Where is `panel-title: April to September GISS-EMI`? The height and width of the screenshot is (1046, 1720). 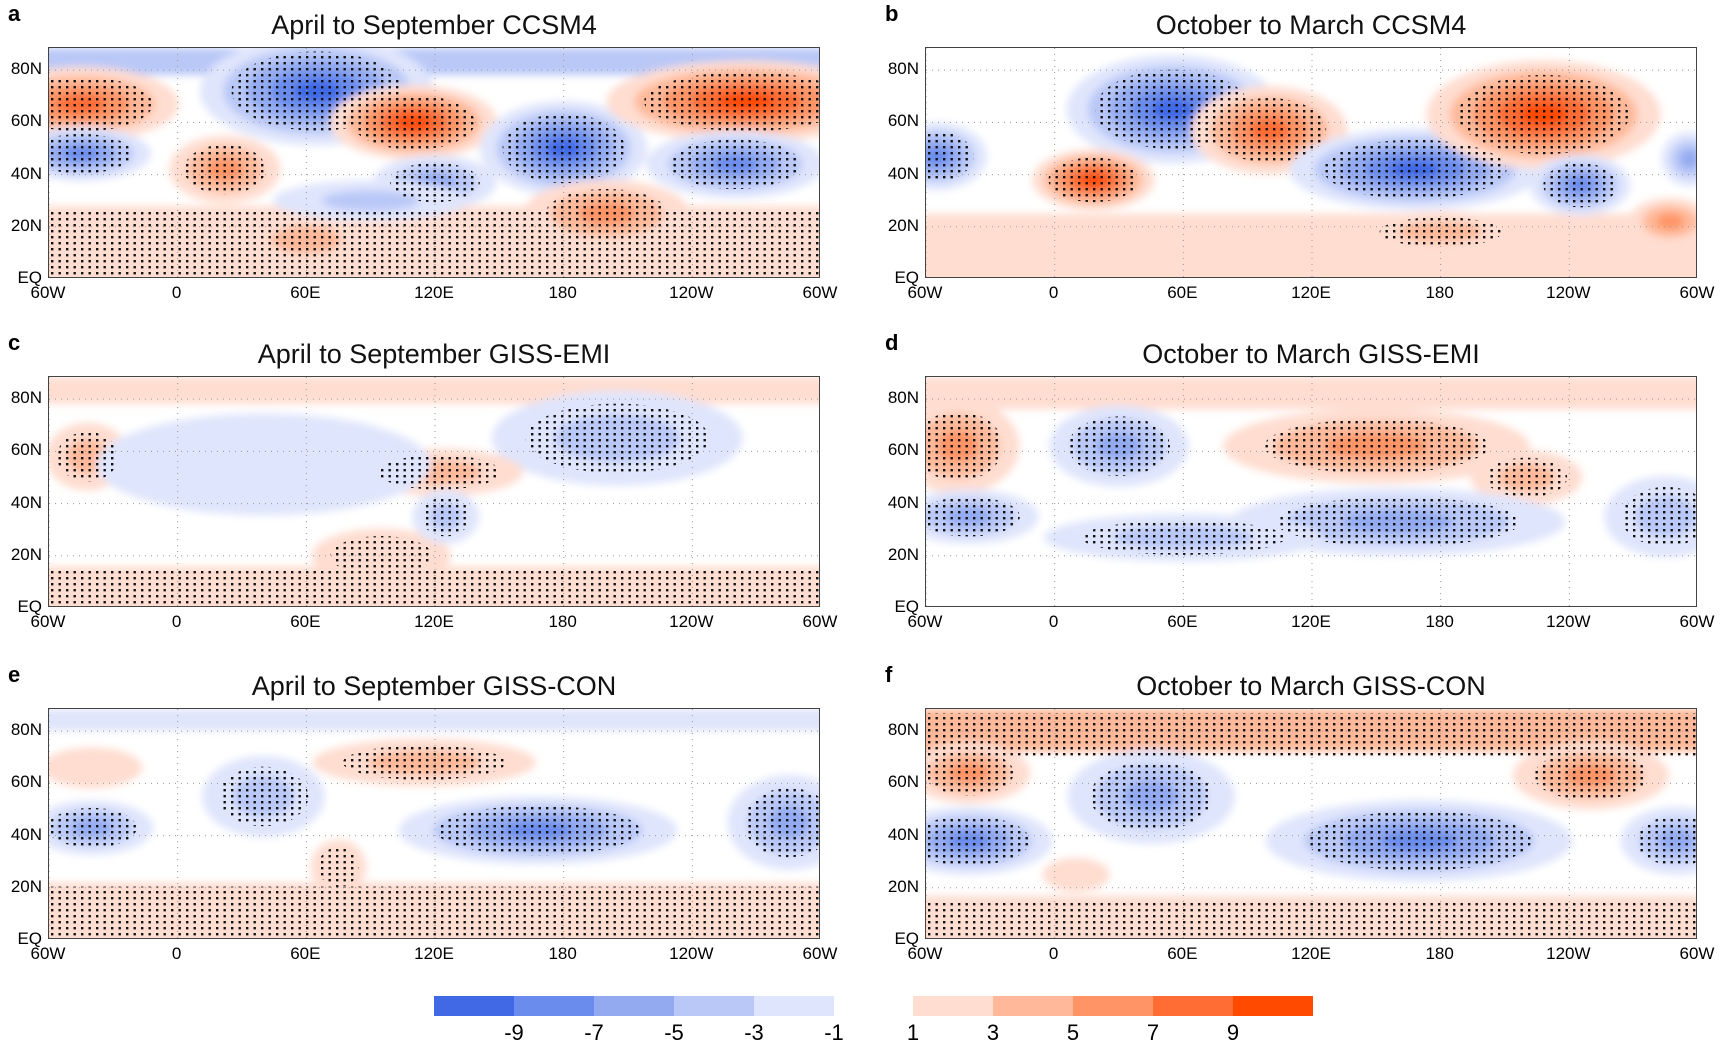
panel-title: April to September GISS-EMI is located at coordinates (434, 354).